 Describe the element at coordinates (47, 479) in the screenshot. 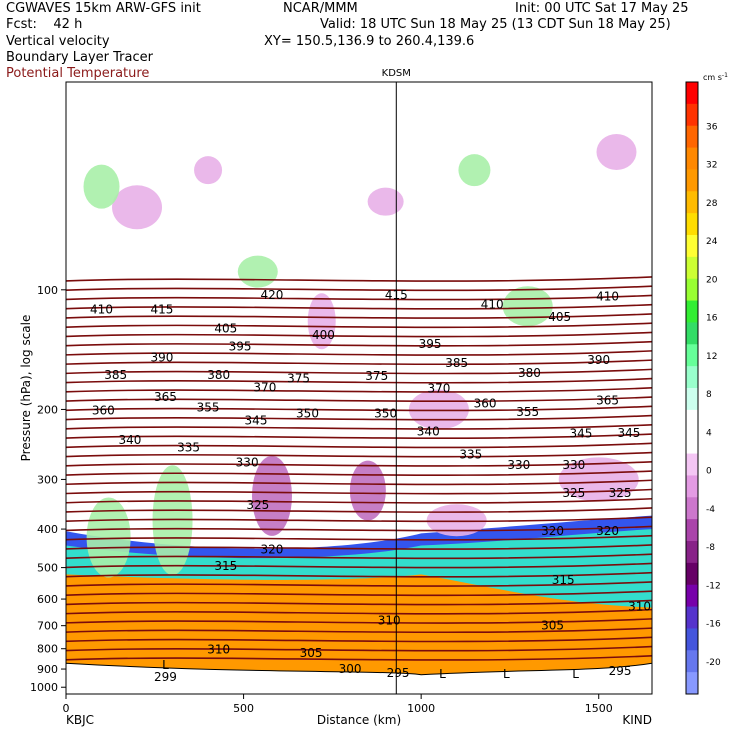

I see `y-tick-label: 300` at that location.